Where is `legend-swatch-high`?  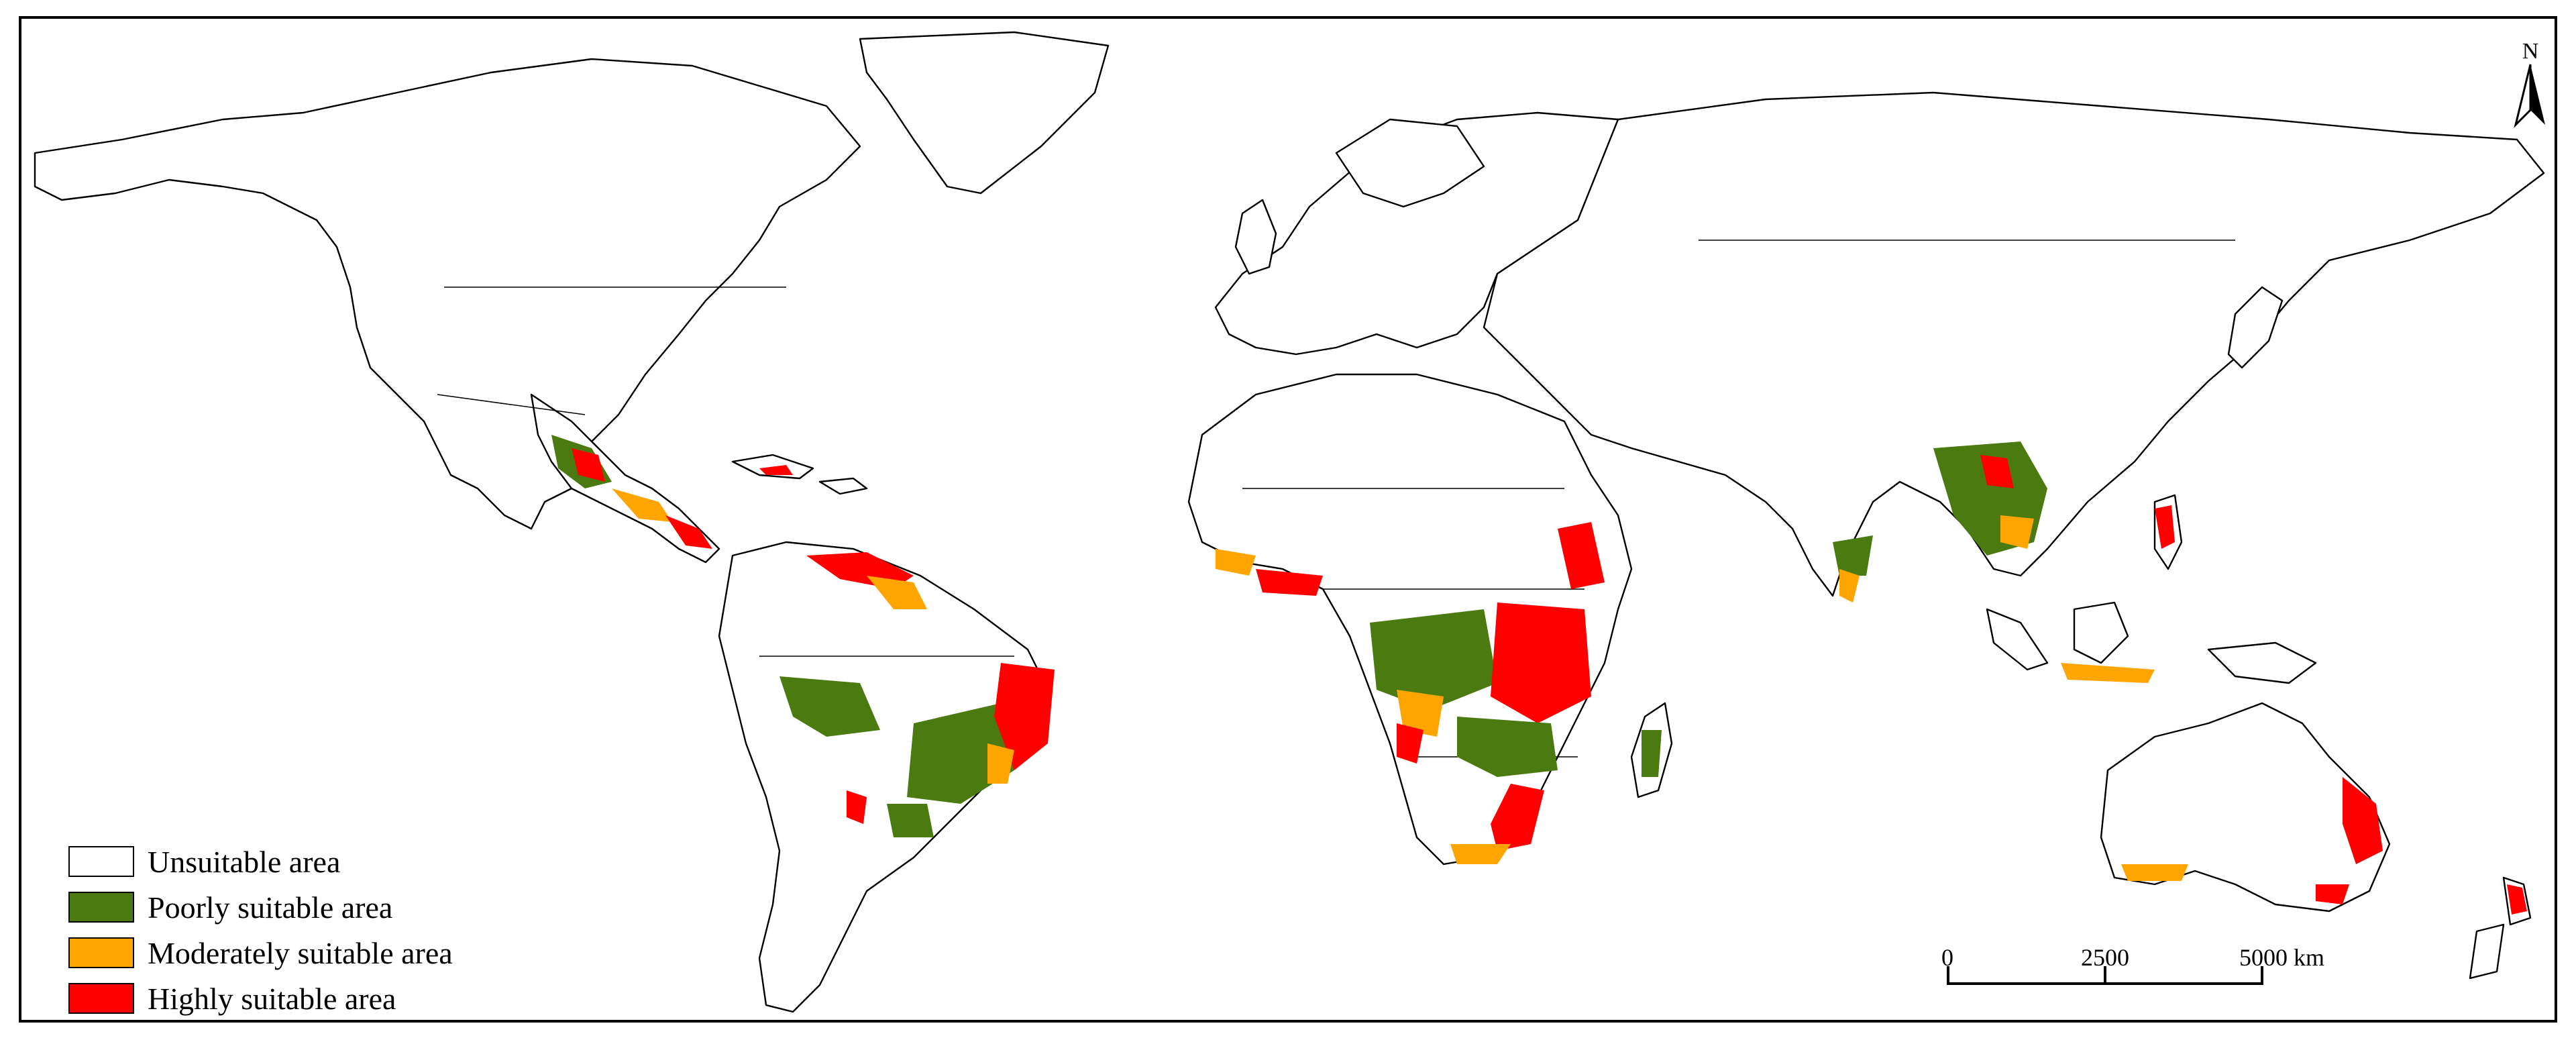 legend-swatch-high is located at coordinates (101, 998).